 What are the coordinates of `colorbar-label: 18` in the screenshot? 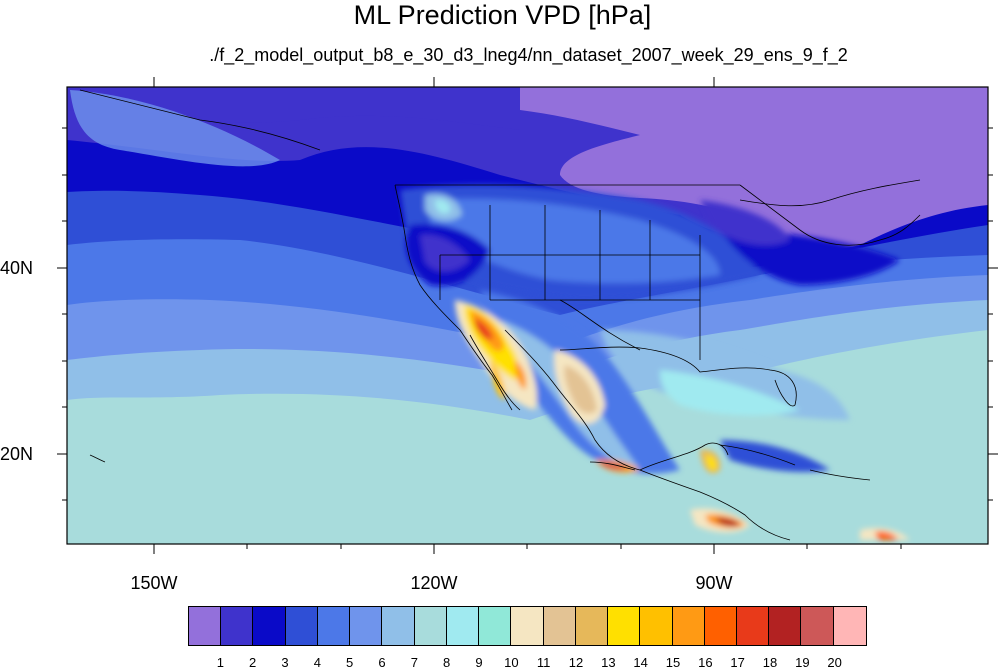 It's located at (770, 662).